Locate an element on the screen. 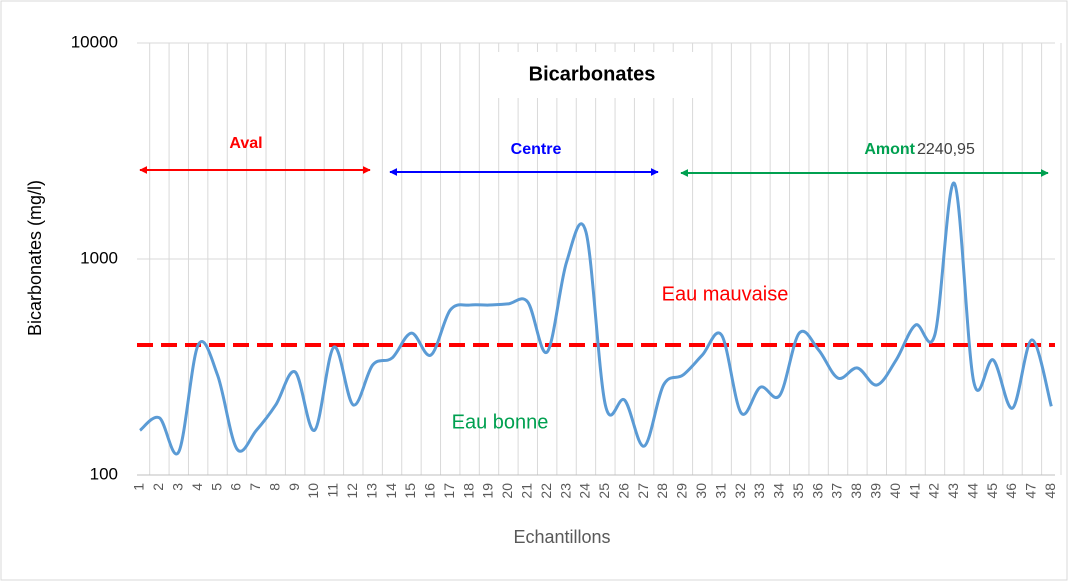  x-tick-label: 12 is located at coordinates (352, 491).